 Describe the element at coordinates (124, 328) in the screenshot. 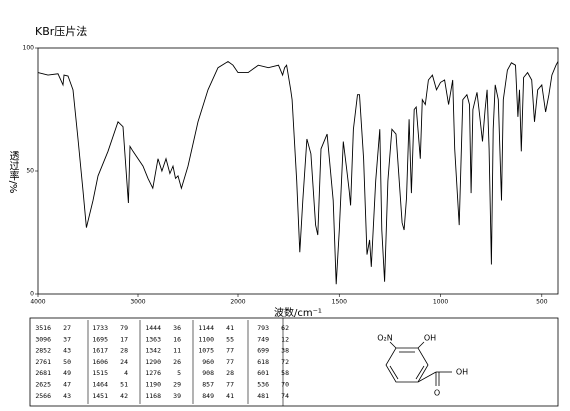

I see `peak-transmittance: 79` at that location.